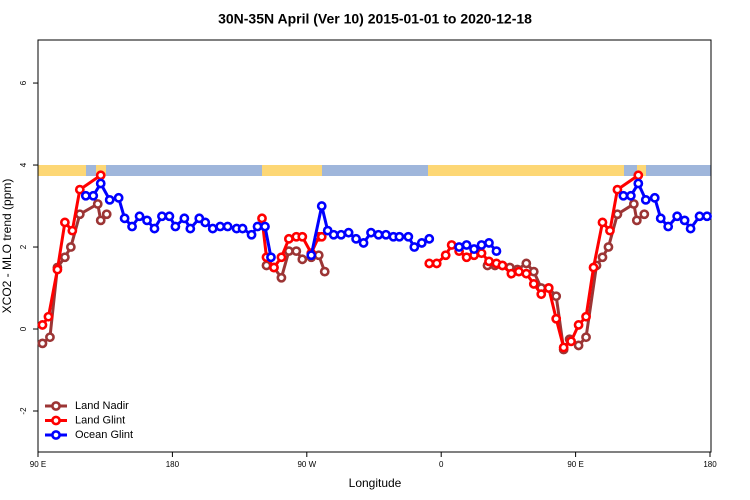 This screenshot has width=750, height=500. What do you see at coordinates (23, 164) in the screenshot?
I see `y-tick-label: 4` at bounding box center [23, 164].